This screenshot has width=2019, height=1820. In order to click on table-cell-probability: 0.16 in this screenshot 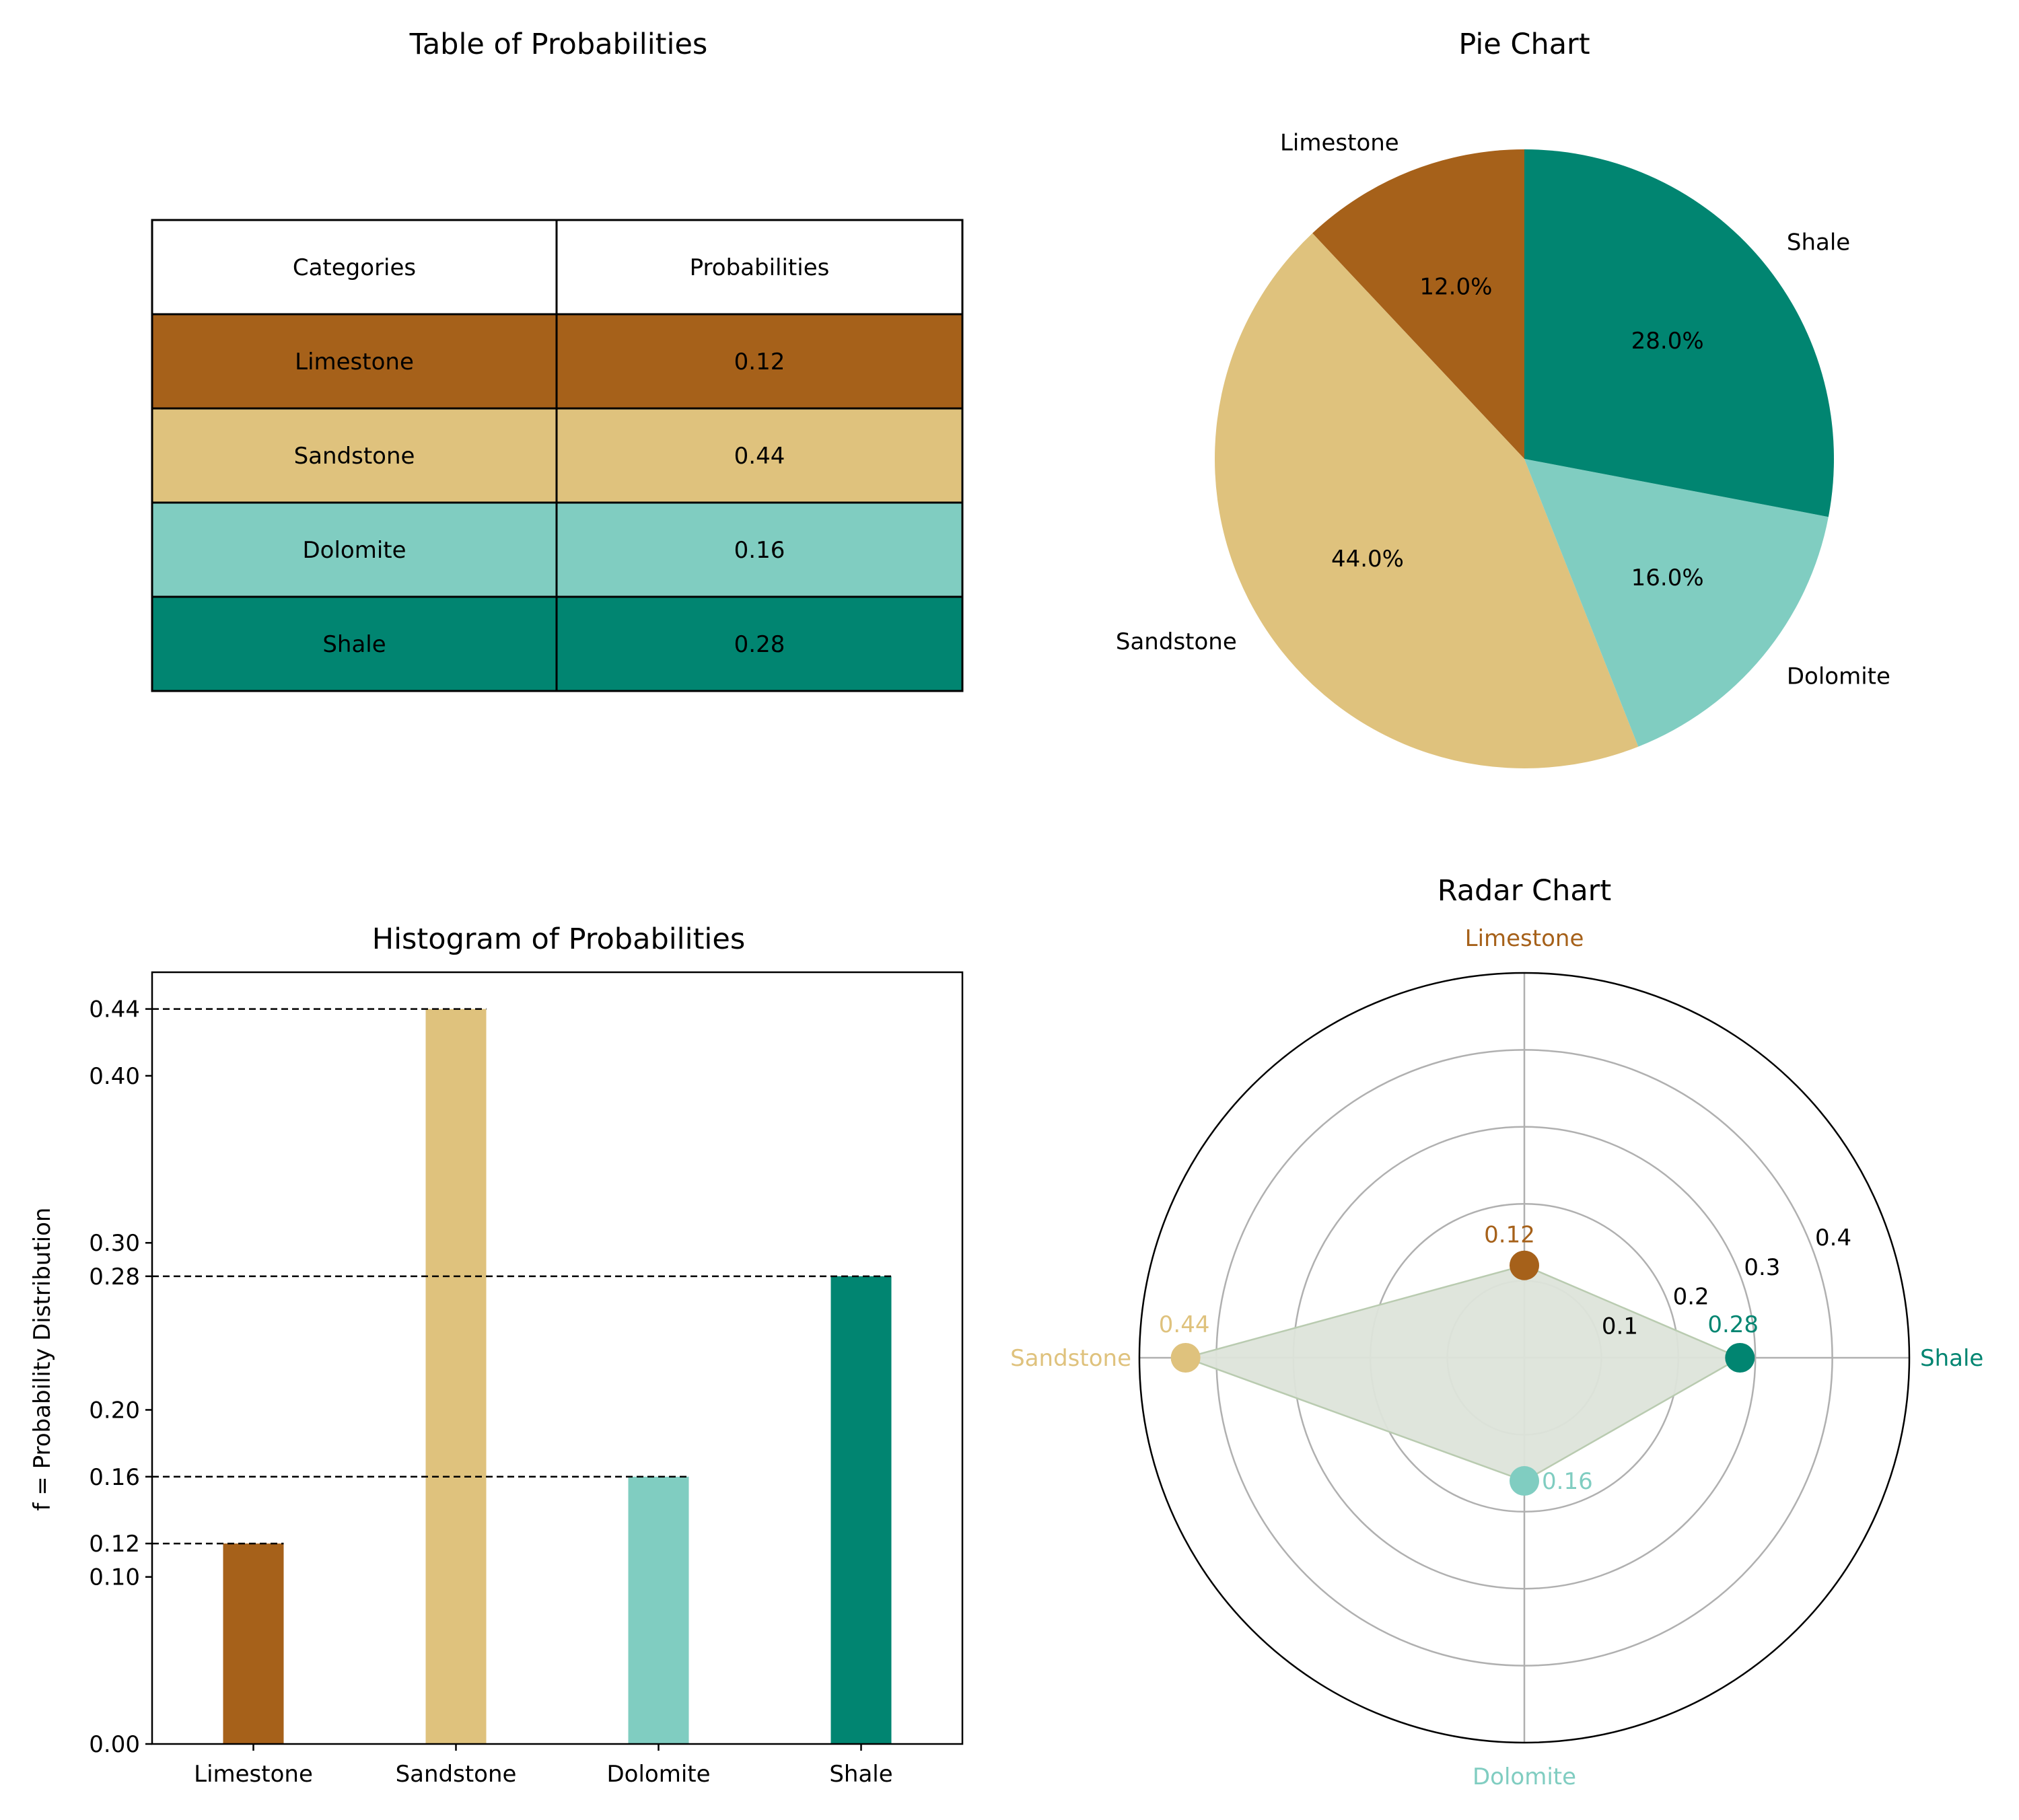, I will do `click(760, 550)`.